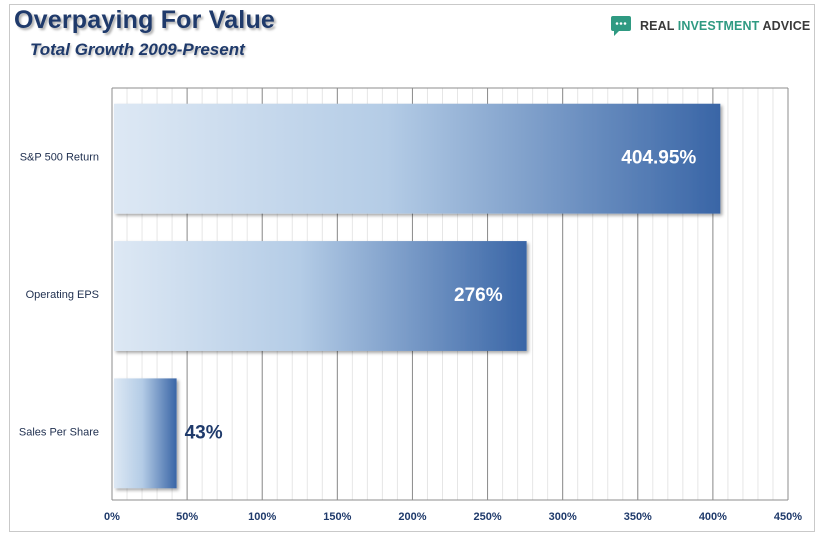  Describe the element at coordinates (62, 295) in the screenshot. I see `category-label: Operating EPS` at that location.